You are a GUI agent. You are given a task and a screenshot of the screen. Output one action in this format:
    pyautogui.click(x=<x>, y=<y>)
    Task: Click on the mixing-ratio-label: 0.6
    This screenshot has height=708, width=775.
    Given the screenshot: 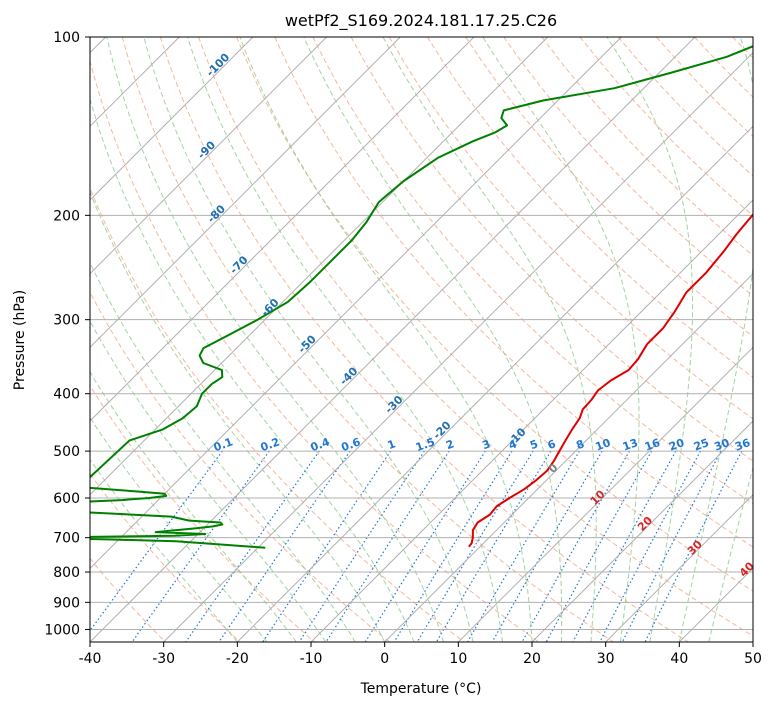 What is the action you would take?
    pyautogui.click(x=351, y=444)
    